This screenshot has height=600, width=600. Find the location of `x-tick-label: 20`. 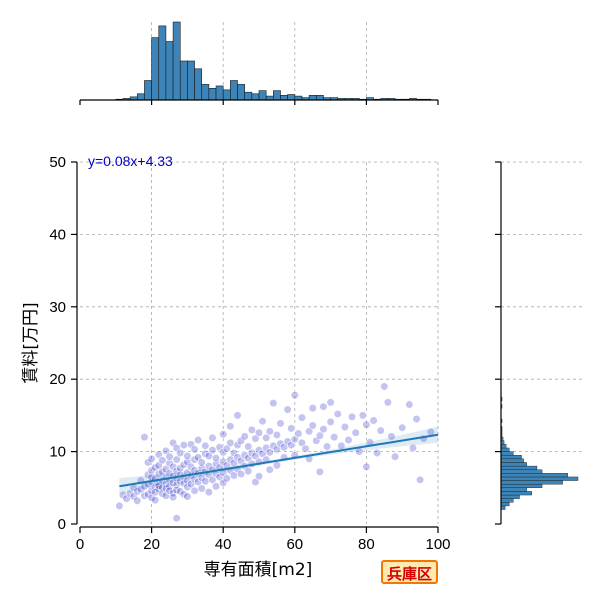

x-tick-label: 20 is located at coordinates (151, 544).